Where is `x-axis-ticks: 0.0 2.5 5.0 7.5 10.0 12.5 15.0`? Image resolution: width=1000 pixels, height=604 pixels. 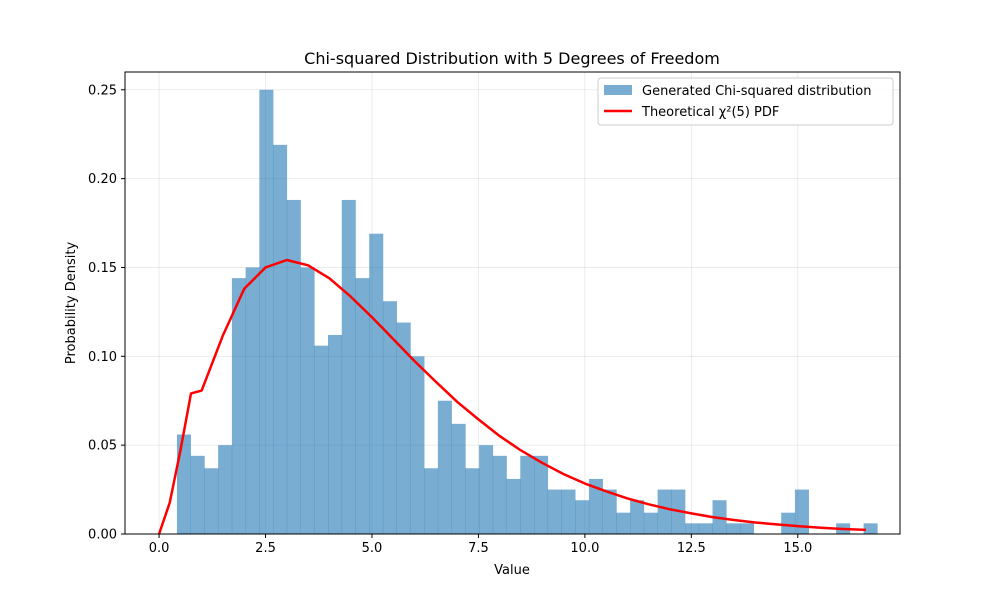
x-axis-ticks: 0.0 2.5 5.0 7.5 10.0 12.5 15.0 is located at coordinates (480, 545).